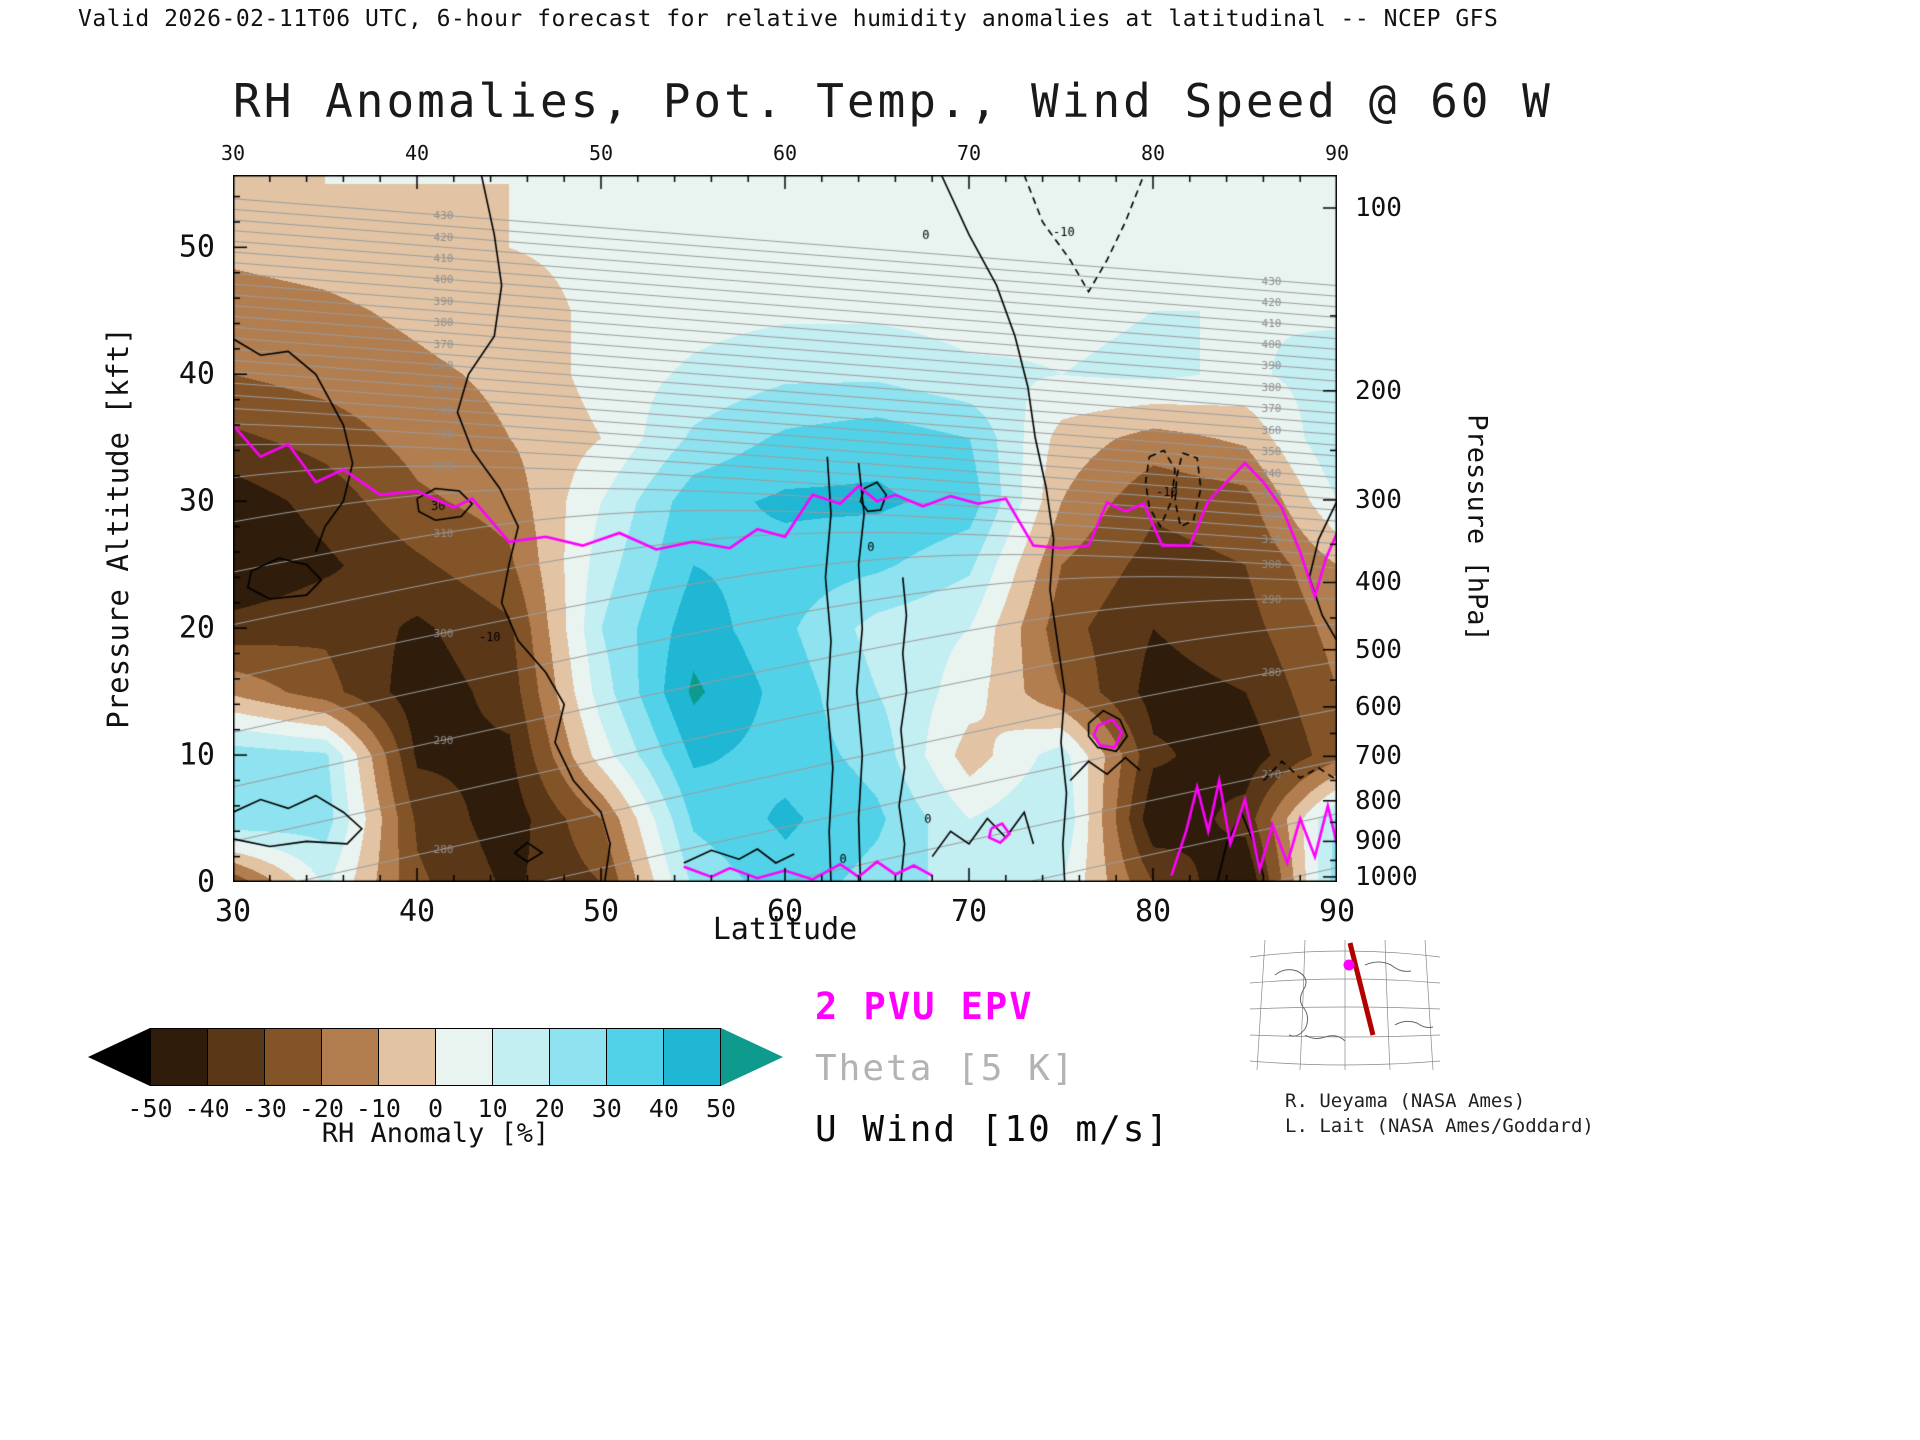  What do you see at coordinates (663, 1108) in the screenshot?
I see `colorbar-tick-label: 40` at bounding box center [663, 1108].